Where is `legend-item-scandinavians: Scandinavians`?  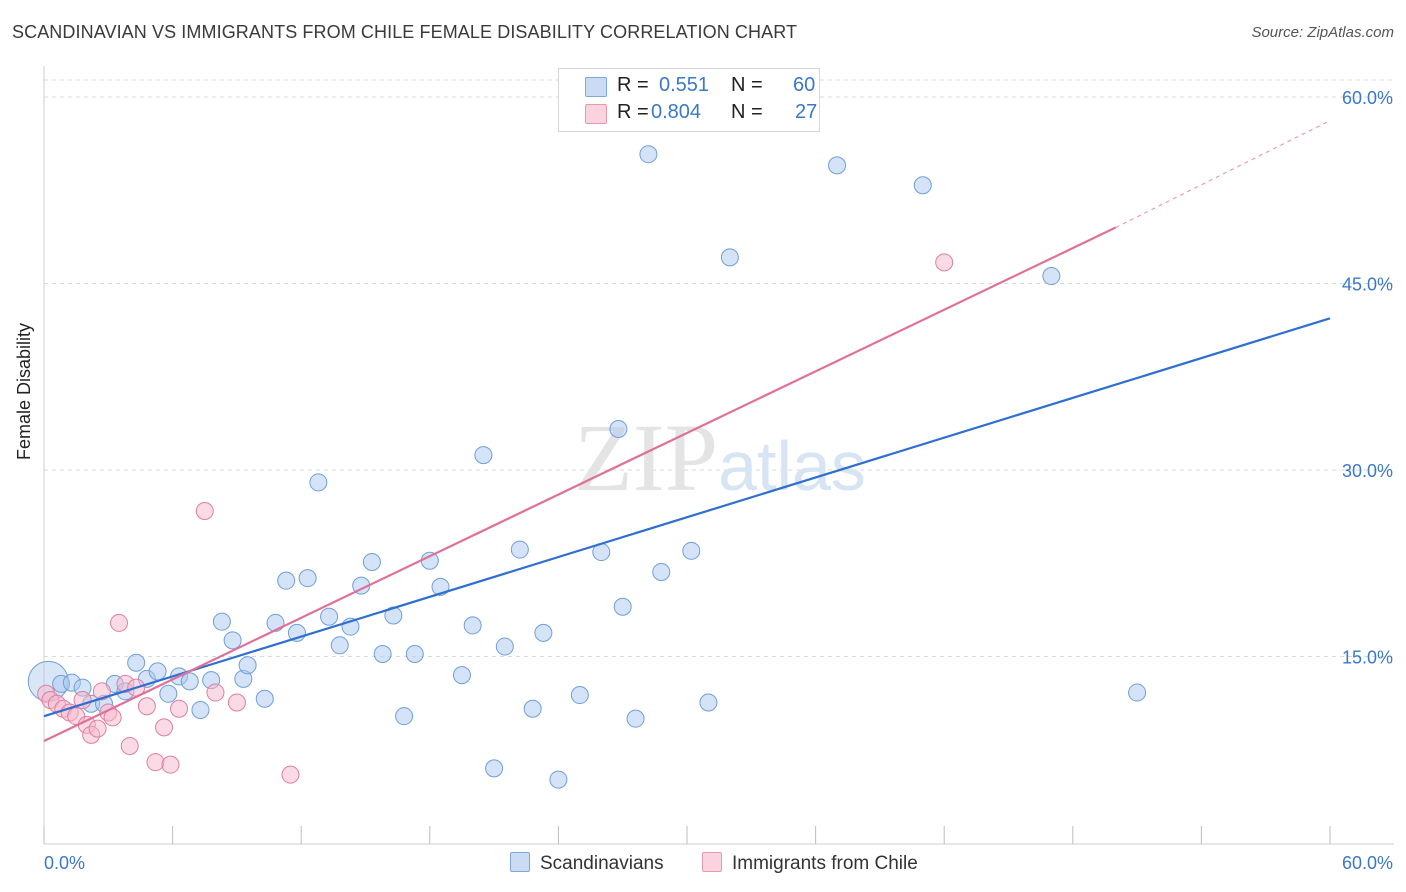 legend-item-scandinavians: Scandinavians is located at coordinates (587, 863).